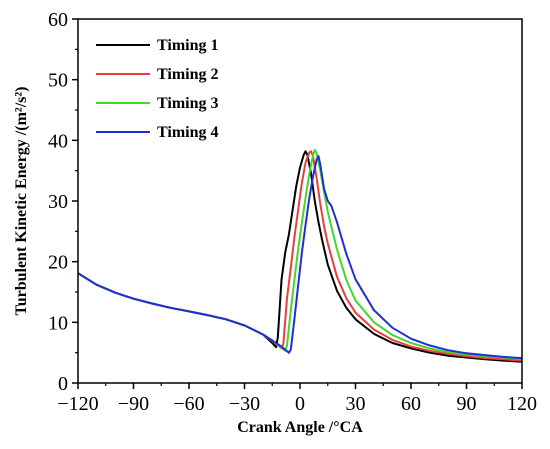 The height and width of the screenshot is (449, 550). What do you see at coordinates (21, 200) in the screenshot?
I see `y-axis-title: Turbulent Kinetic Energy /(m²/s²)` at bounding box center [21, 200].